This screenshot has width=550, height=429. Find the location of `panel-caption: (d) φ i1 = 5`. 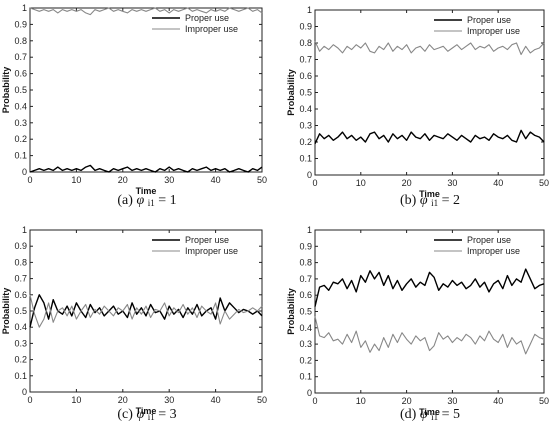

panel-caption: (d) φ i1 = 5 is located at coordinates (430, 414).